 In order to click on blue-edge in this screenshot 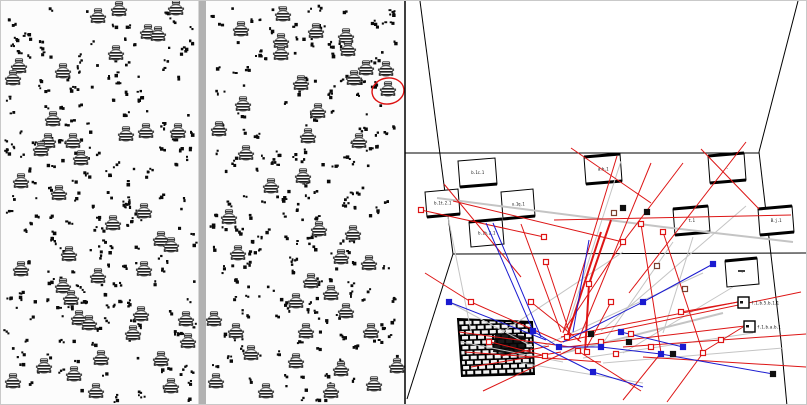, I will do `click(717, 364)`.